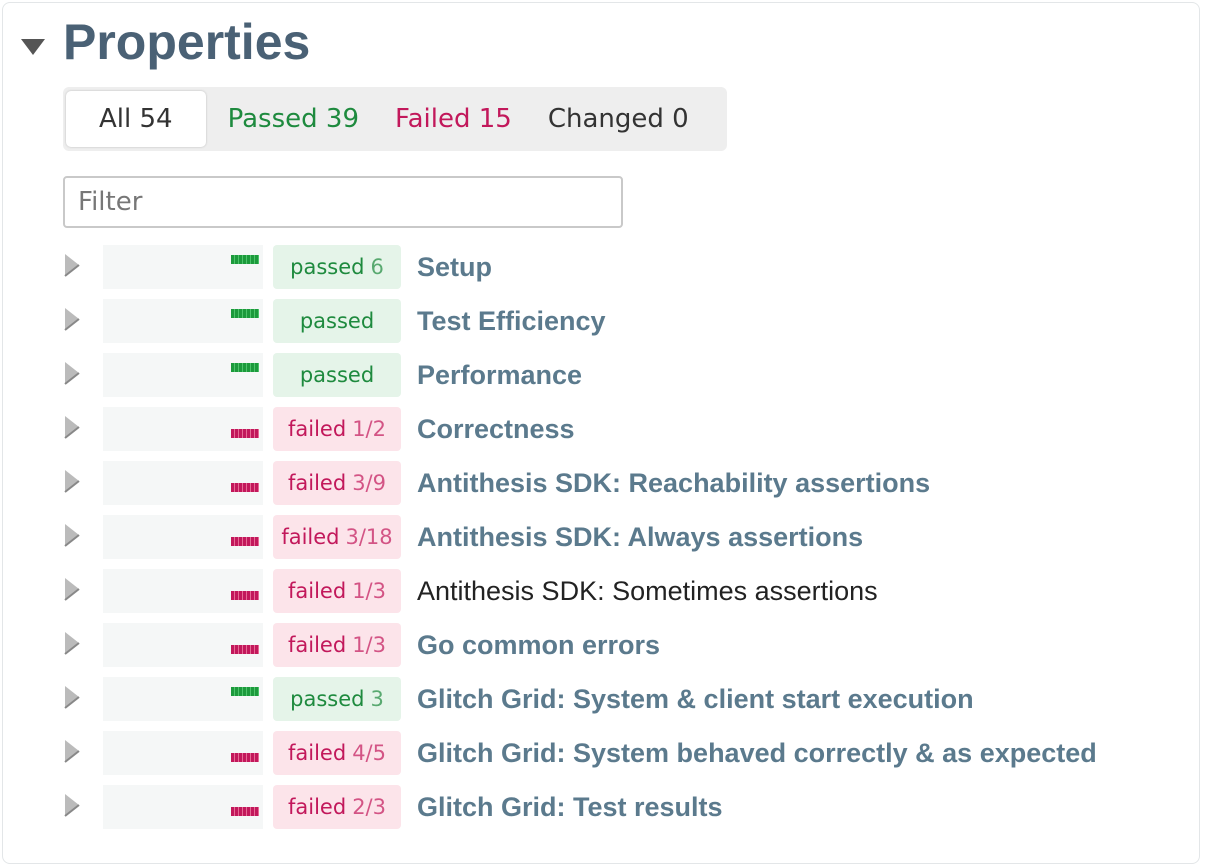 The height and width of the screenshot is (868, 1205). I want to click on property-name: Antithesis SDK: Sometimes assertions, so click(647, 590).